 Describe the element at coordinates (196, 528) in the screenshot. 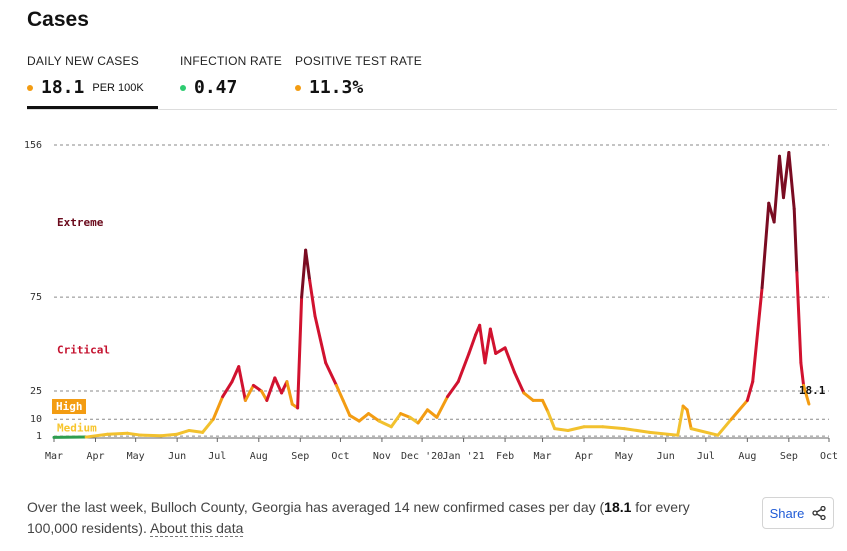

I see `about-data-link: About this data` at that location.